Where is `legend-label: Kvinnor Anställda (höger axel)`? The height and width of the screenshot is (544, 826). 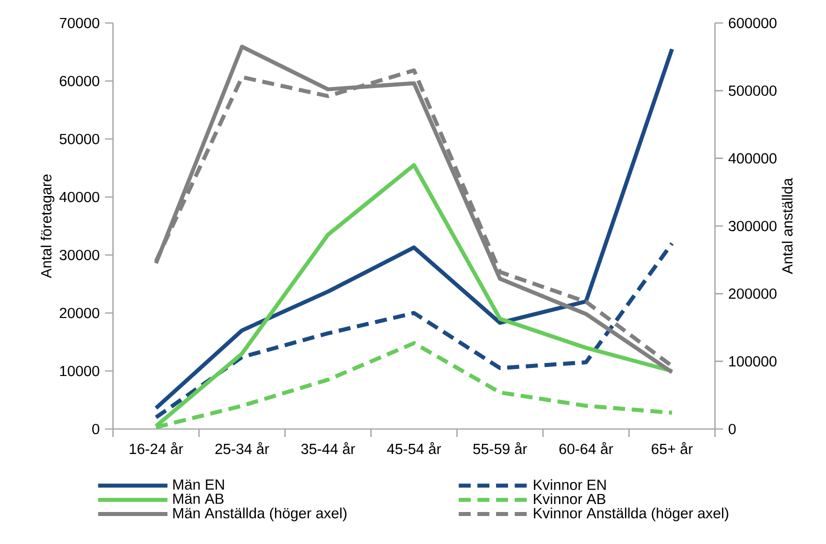 legend-label: Kvinnor Anställda (höger axel) is located at coordinates (631, 515).